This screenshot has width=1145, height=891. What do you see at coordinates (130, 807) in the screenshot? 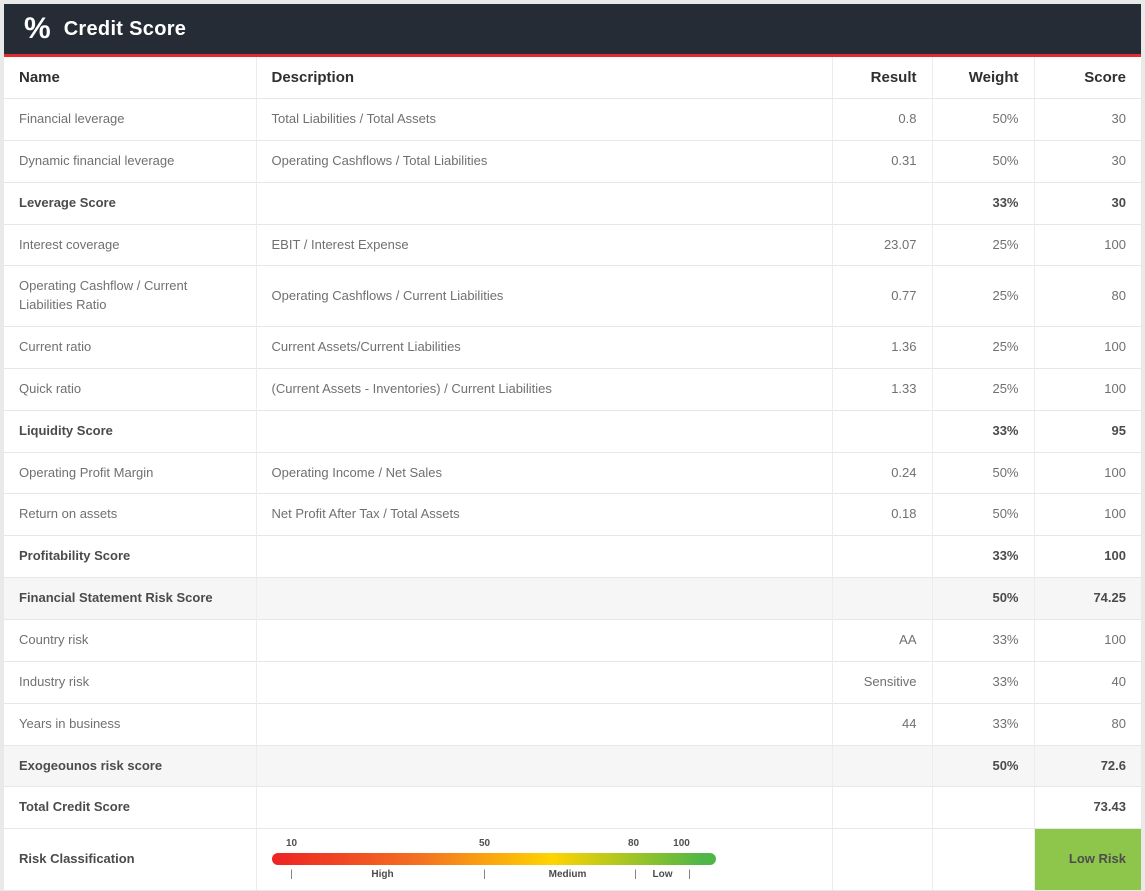
I see `row-name: Total Credit Score` at bounding box center [130, 807].